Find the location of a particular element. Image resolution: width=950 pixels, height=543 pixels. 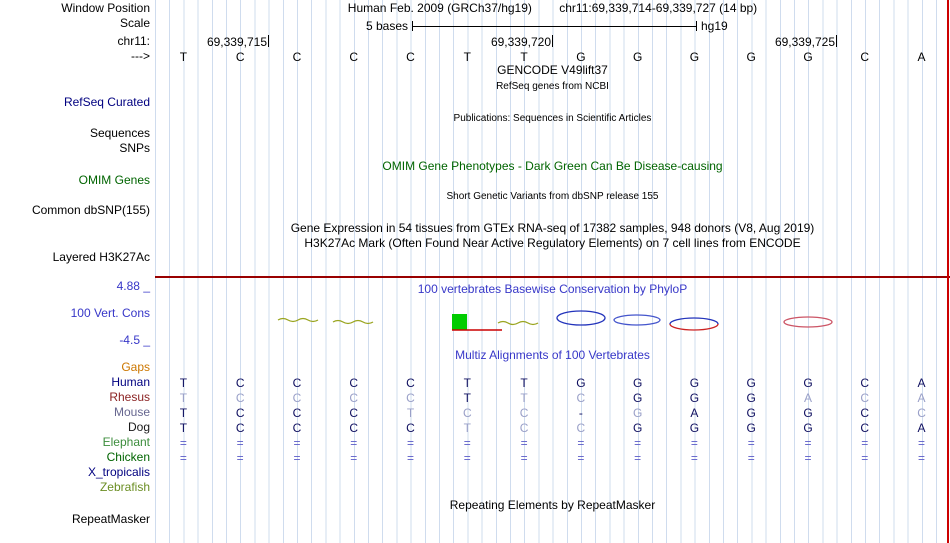

label-cons-max: 4.88 _ is located at coordinates (133, 286).